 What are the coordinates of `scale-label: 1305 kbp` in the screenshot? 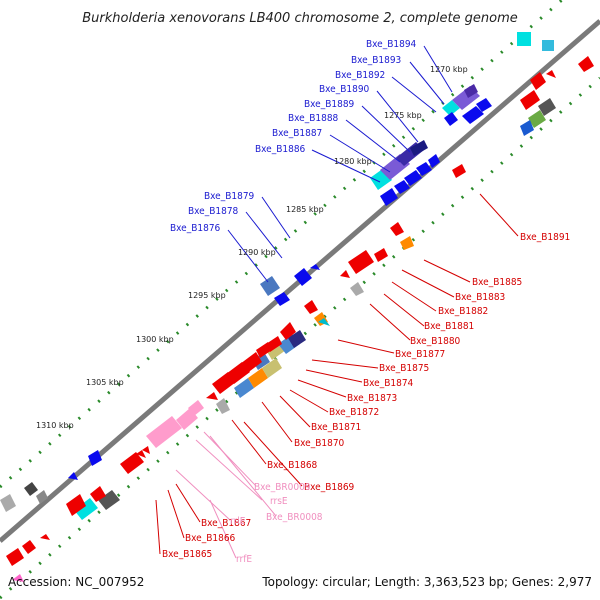 It's located at (105, 382).